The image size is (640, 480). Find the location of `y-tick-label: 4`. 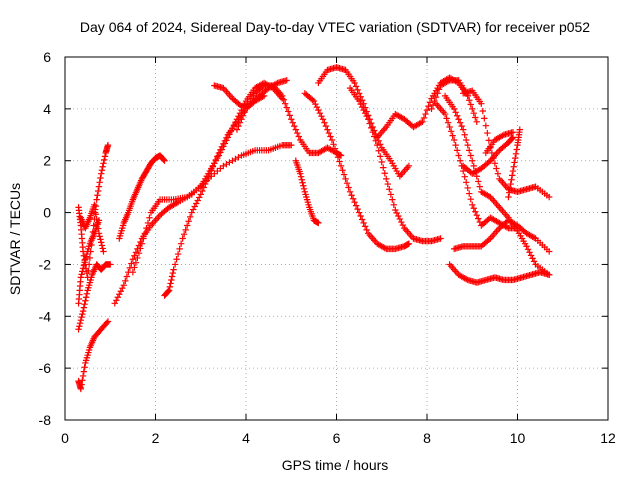

y-tick-label: 4 is located at coordinates (47, 109).